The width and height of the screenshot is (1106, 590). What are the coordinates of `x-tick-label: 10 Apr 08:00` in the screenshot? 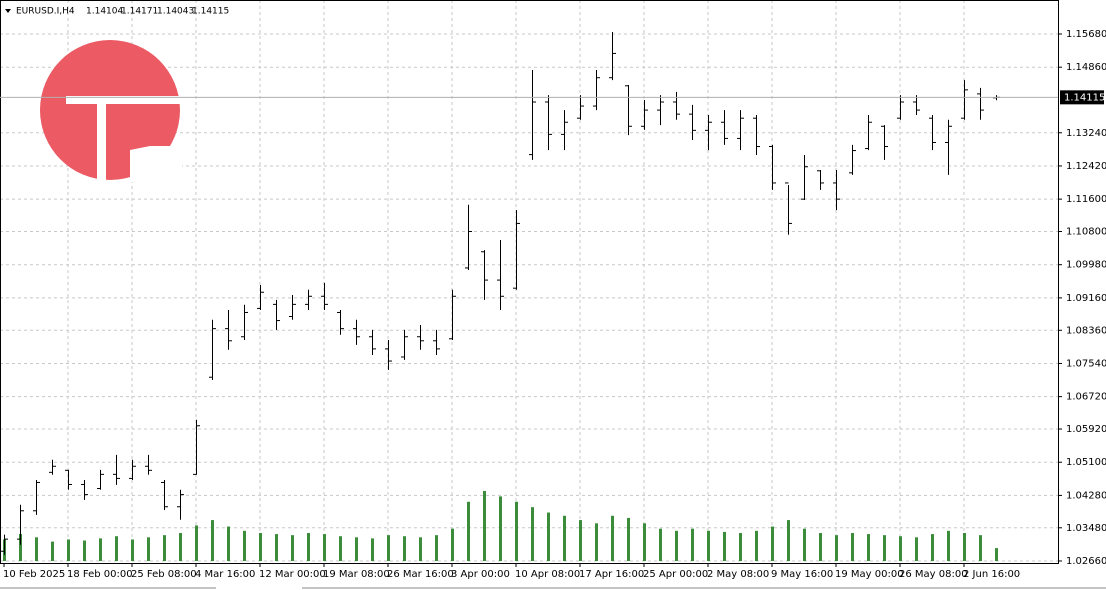 It's located at (547, 574).